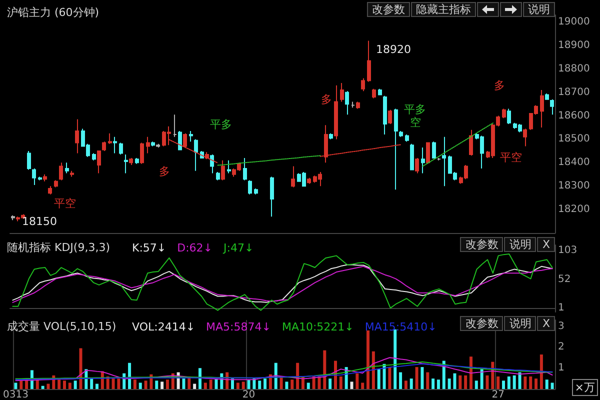  What do you see at coordinates (561, 368) in the screenshot?
I see `y-tick-label: 1` at bounding box center [561, 368].